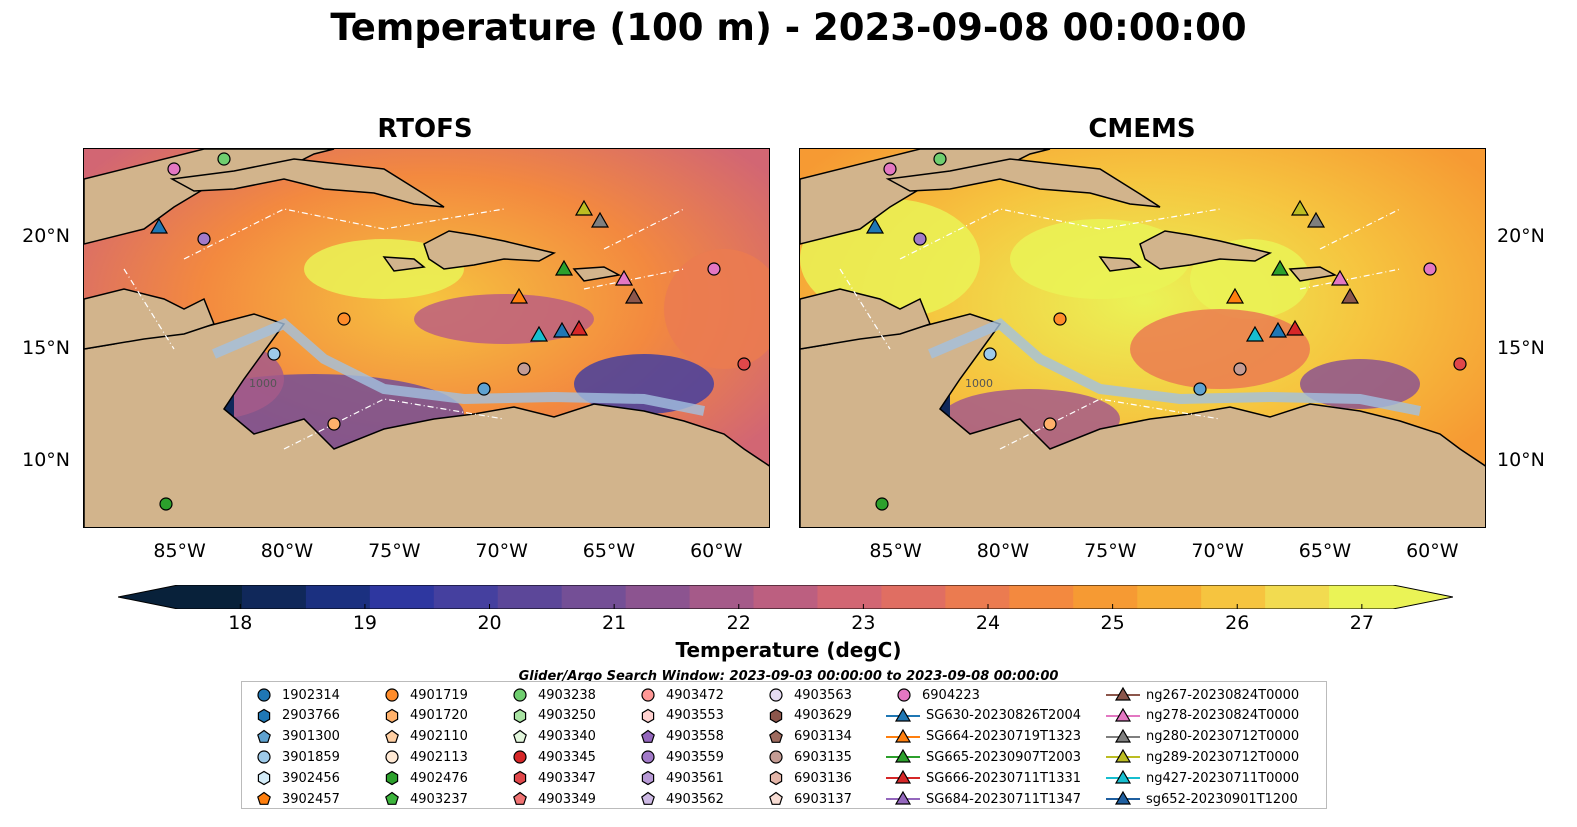  Describe the element at coordinates (1202, 778) in the screenshot. I see `legend-item: ng427-20230711T0000` at that location.